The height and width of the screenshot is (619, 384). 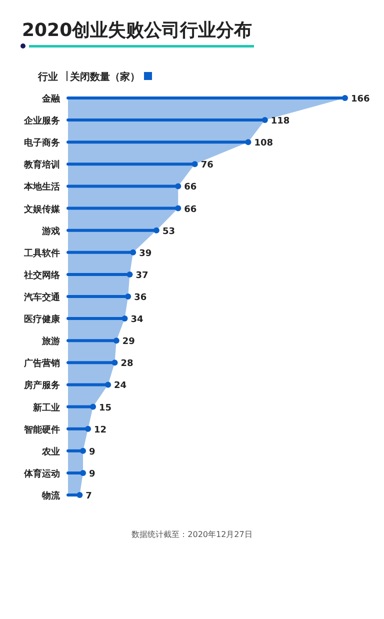 What do you see at coordinates (360, 99) in the screenshot?
I see `data-label: 166` at bounding box center [360, 99].